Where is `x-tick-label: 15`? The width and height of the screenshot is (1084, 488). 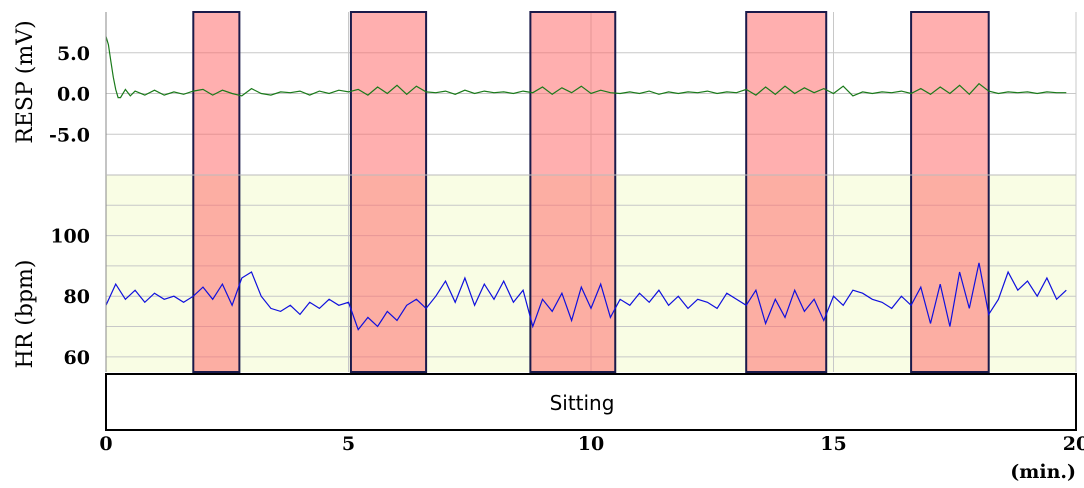
x-tick-label: 15 is located at coordinates (833, 444).